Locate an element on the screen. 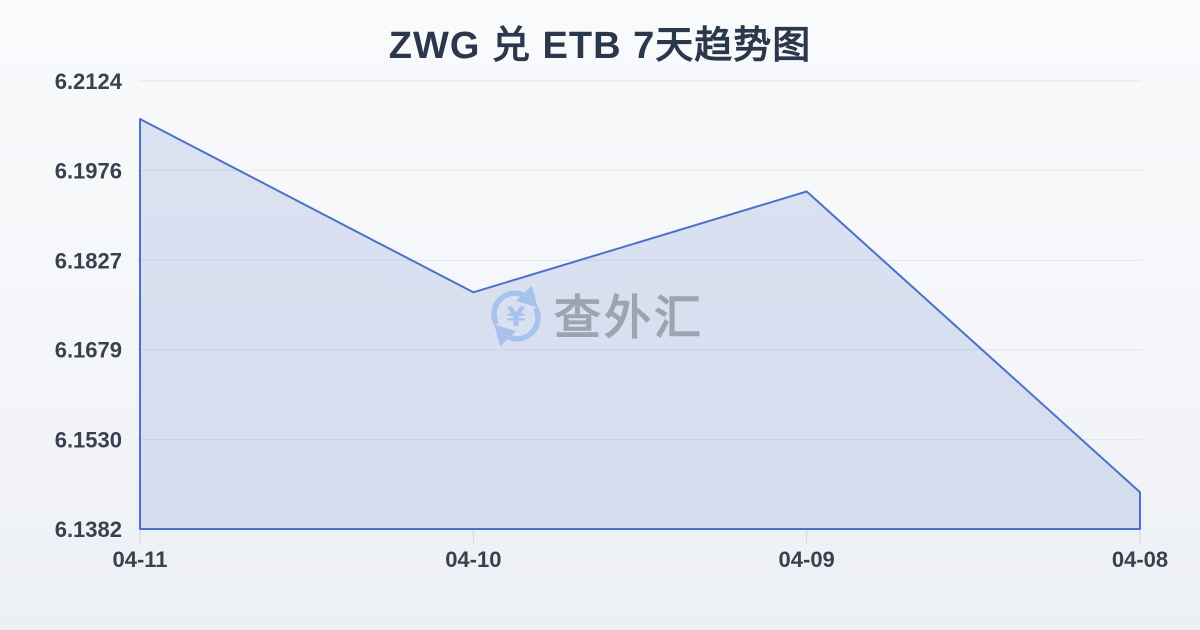 The width and height of the screenshot is (1200, 630). x-axis-label: 04-10 is located at coordinates (473, 559).